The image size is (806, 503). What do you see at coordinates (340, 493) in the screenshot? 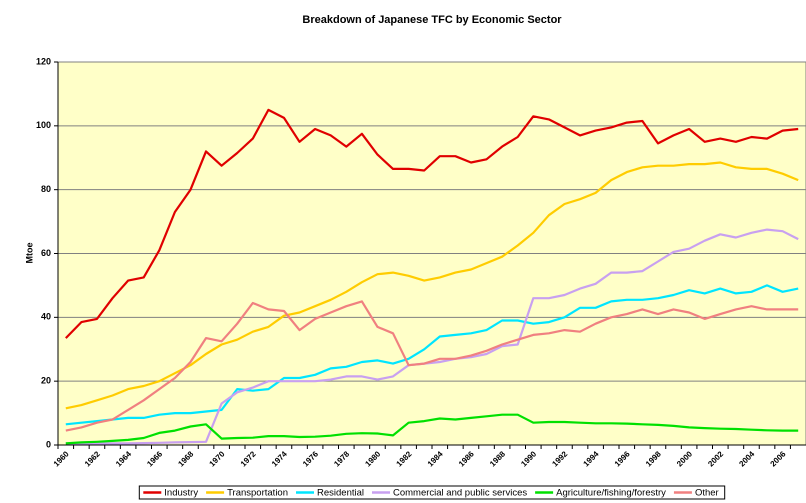
I see `legend-label: Residential` at bounding box center [340, 493].